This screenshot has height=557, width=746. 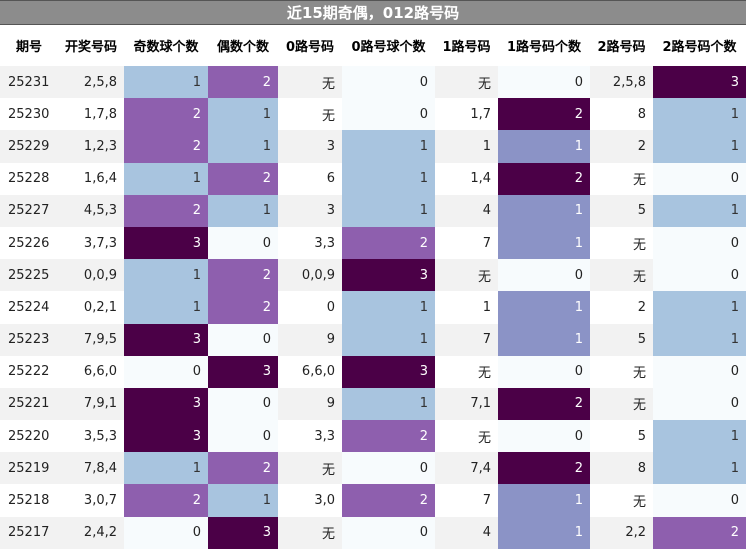 What do you see at coordinates (91, 404) in the screenshot?
I see `draw-numbers-cell: 7,9,1` at bounding box center [91, 404].